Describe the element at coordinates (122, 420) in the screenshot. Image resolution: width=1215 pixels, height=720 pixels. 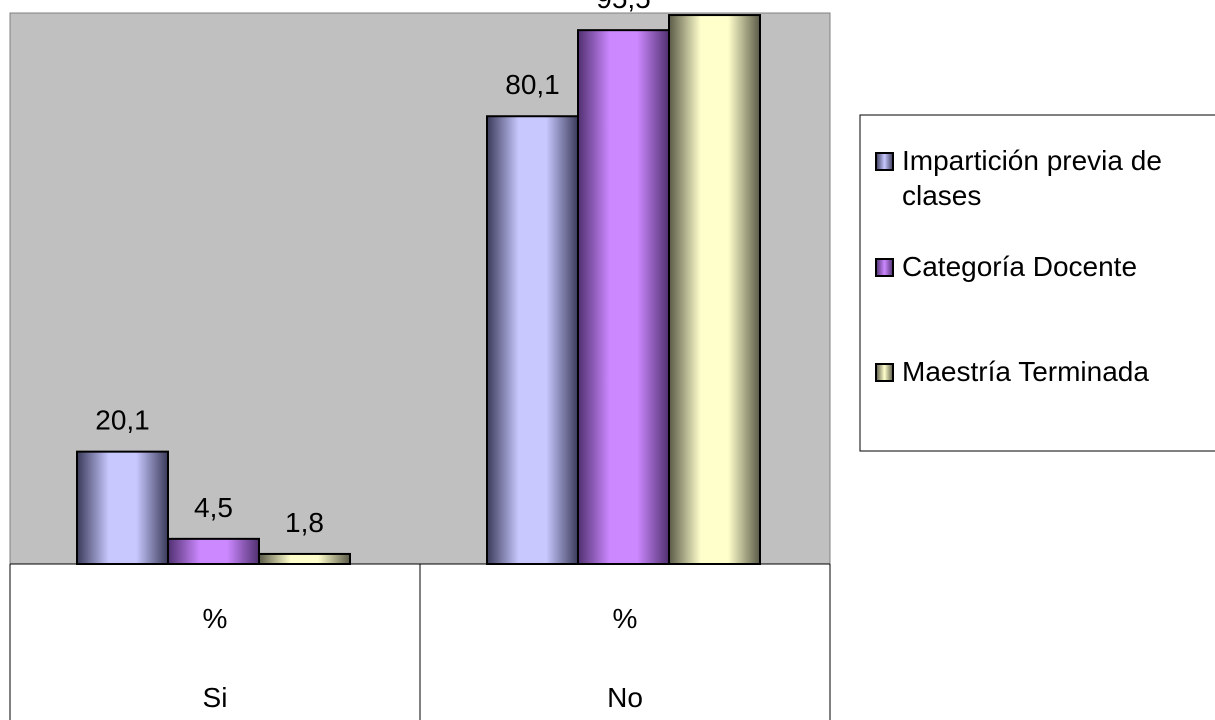
I see `data-label: 20,1` at that location.